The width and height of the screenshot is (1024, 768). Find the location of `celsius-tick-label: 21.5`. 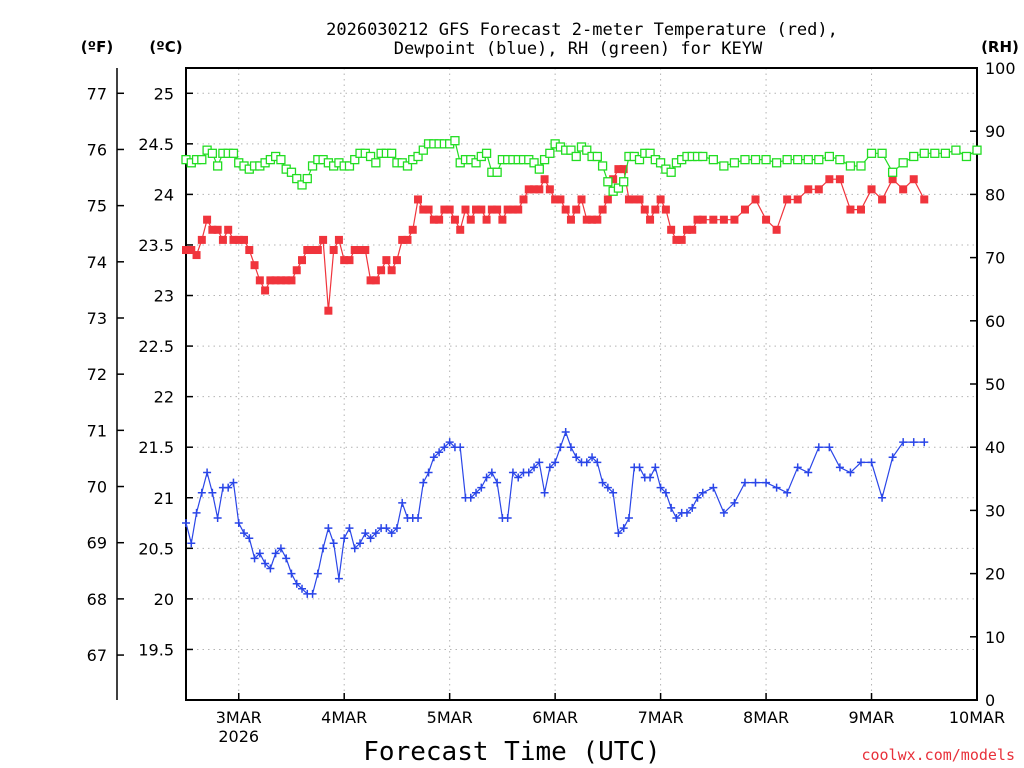

celsius-tick-label: 21.5 is located at coordinates (156, 447).